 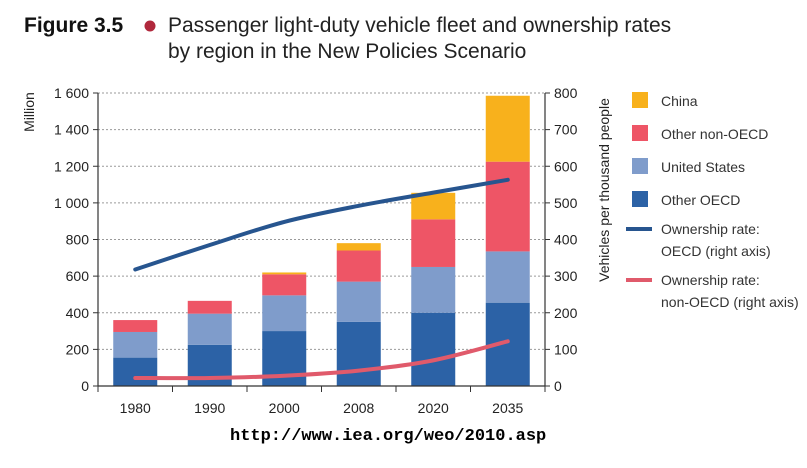 What do you see at coordinates (209, 408) in the screenshot?
I see `x-tick-label: 1990` at bounding box center [209, 408].